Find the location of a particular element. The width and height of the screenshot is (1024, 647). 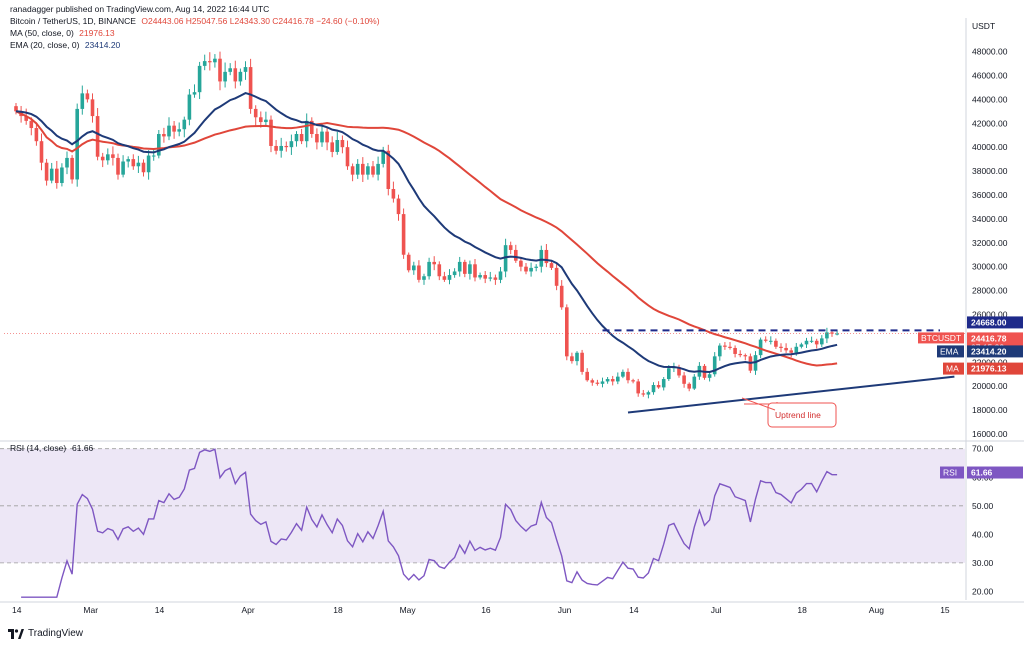

price-tick-label: 22000.00 is located at coordinates (990, 362).